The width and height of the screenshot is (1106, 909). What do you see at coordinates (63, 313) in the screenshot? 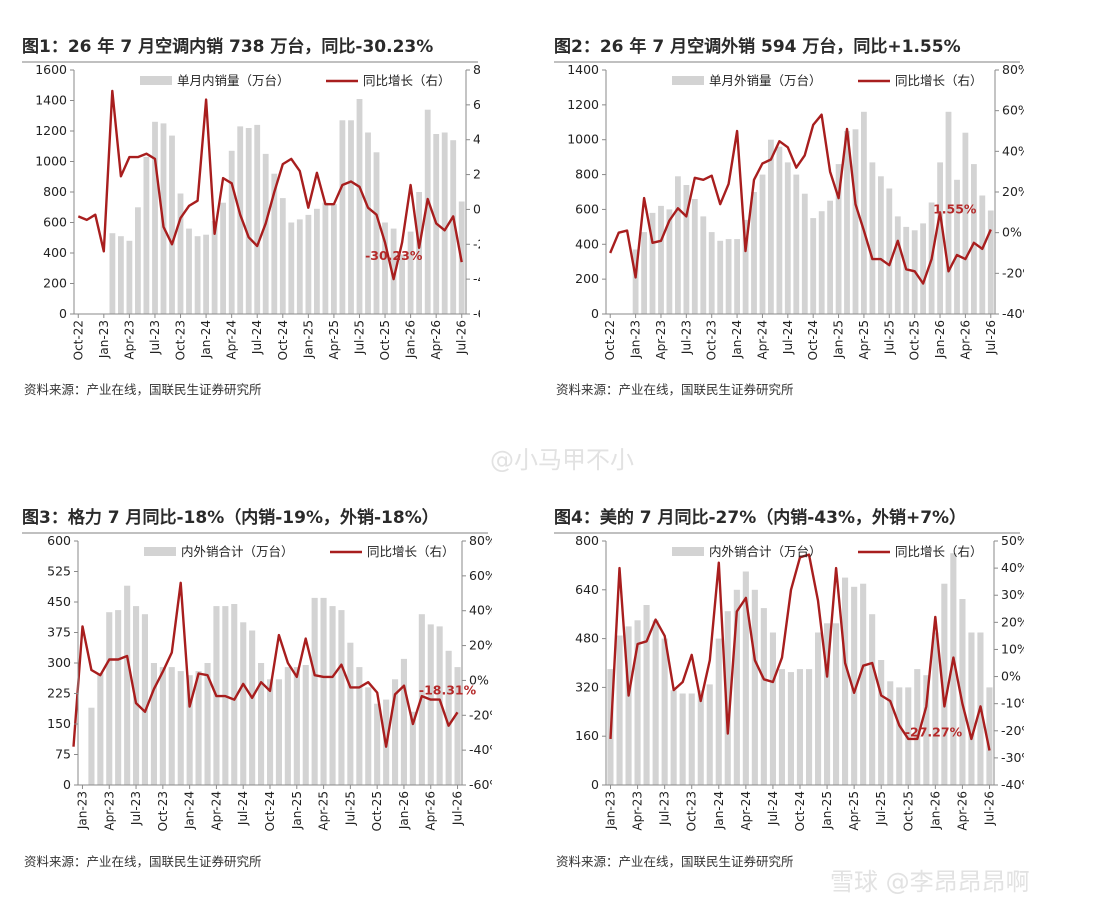
I see `y-tick-label-left: 0` at bounding box center [63, 313].